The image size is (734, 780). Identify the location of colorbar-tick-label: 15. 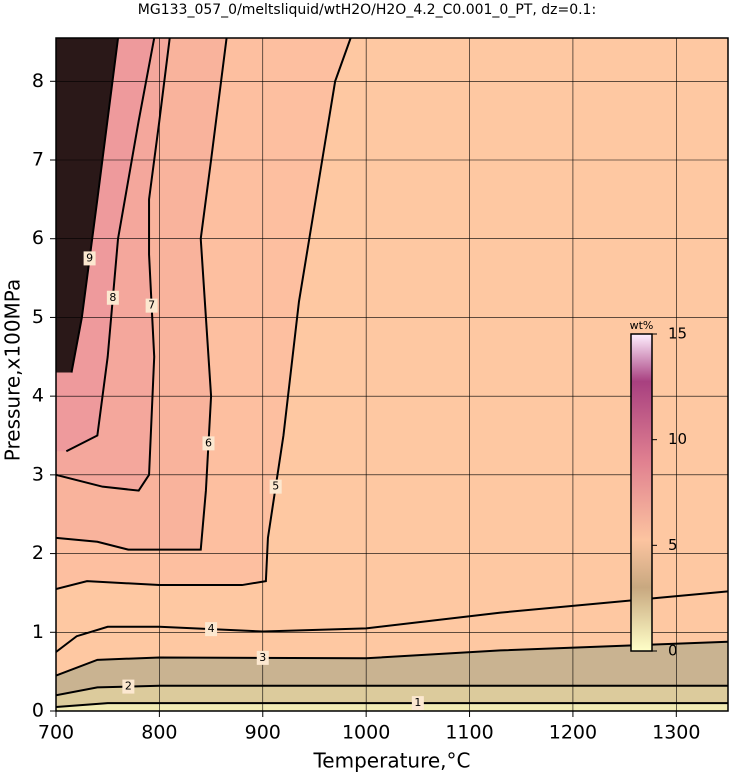
(677, 334).